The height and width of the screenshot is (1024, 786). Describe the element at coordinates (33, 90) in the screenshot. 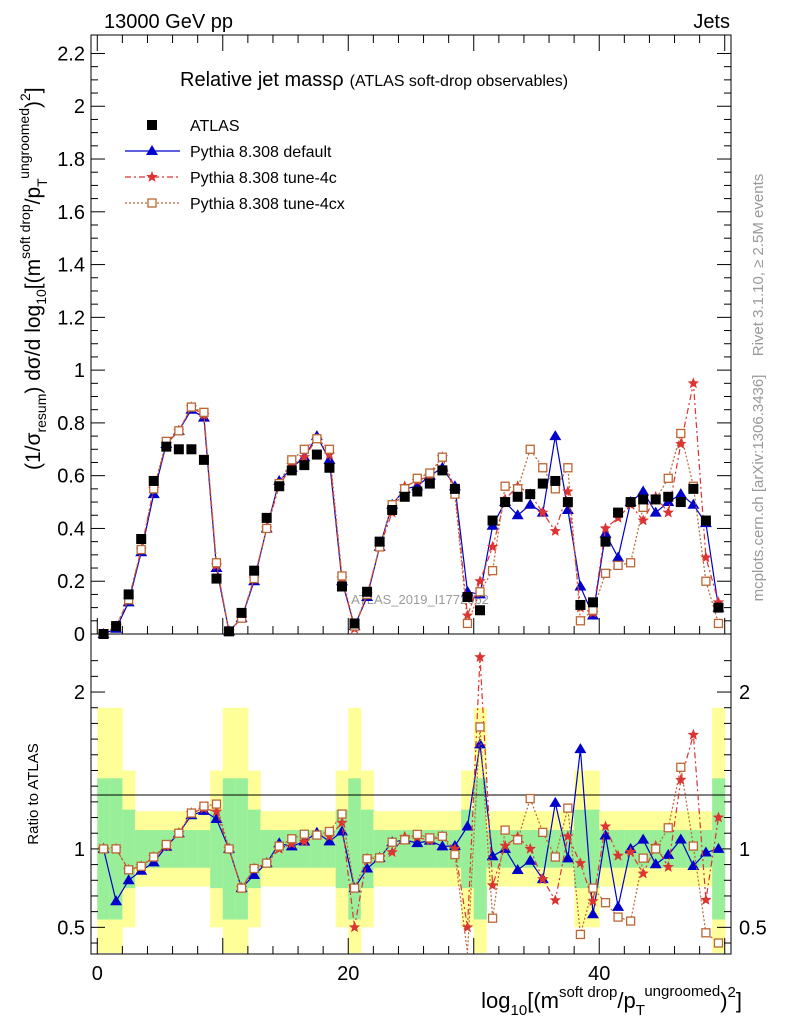

I see `ylabel-part: ]` at that location.